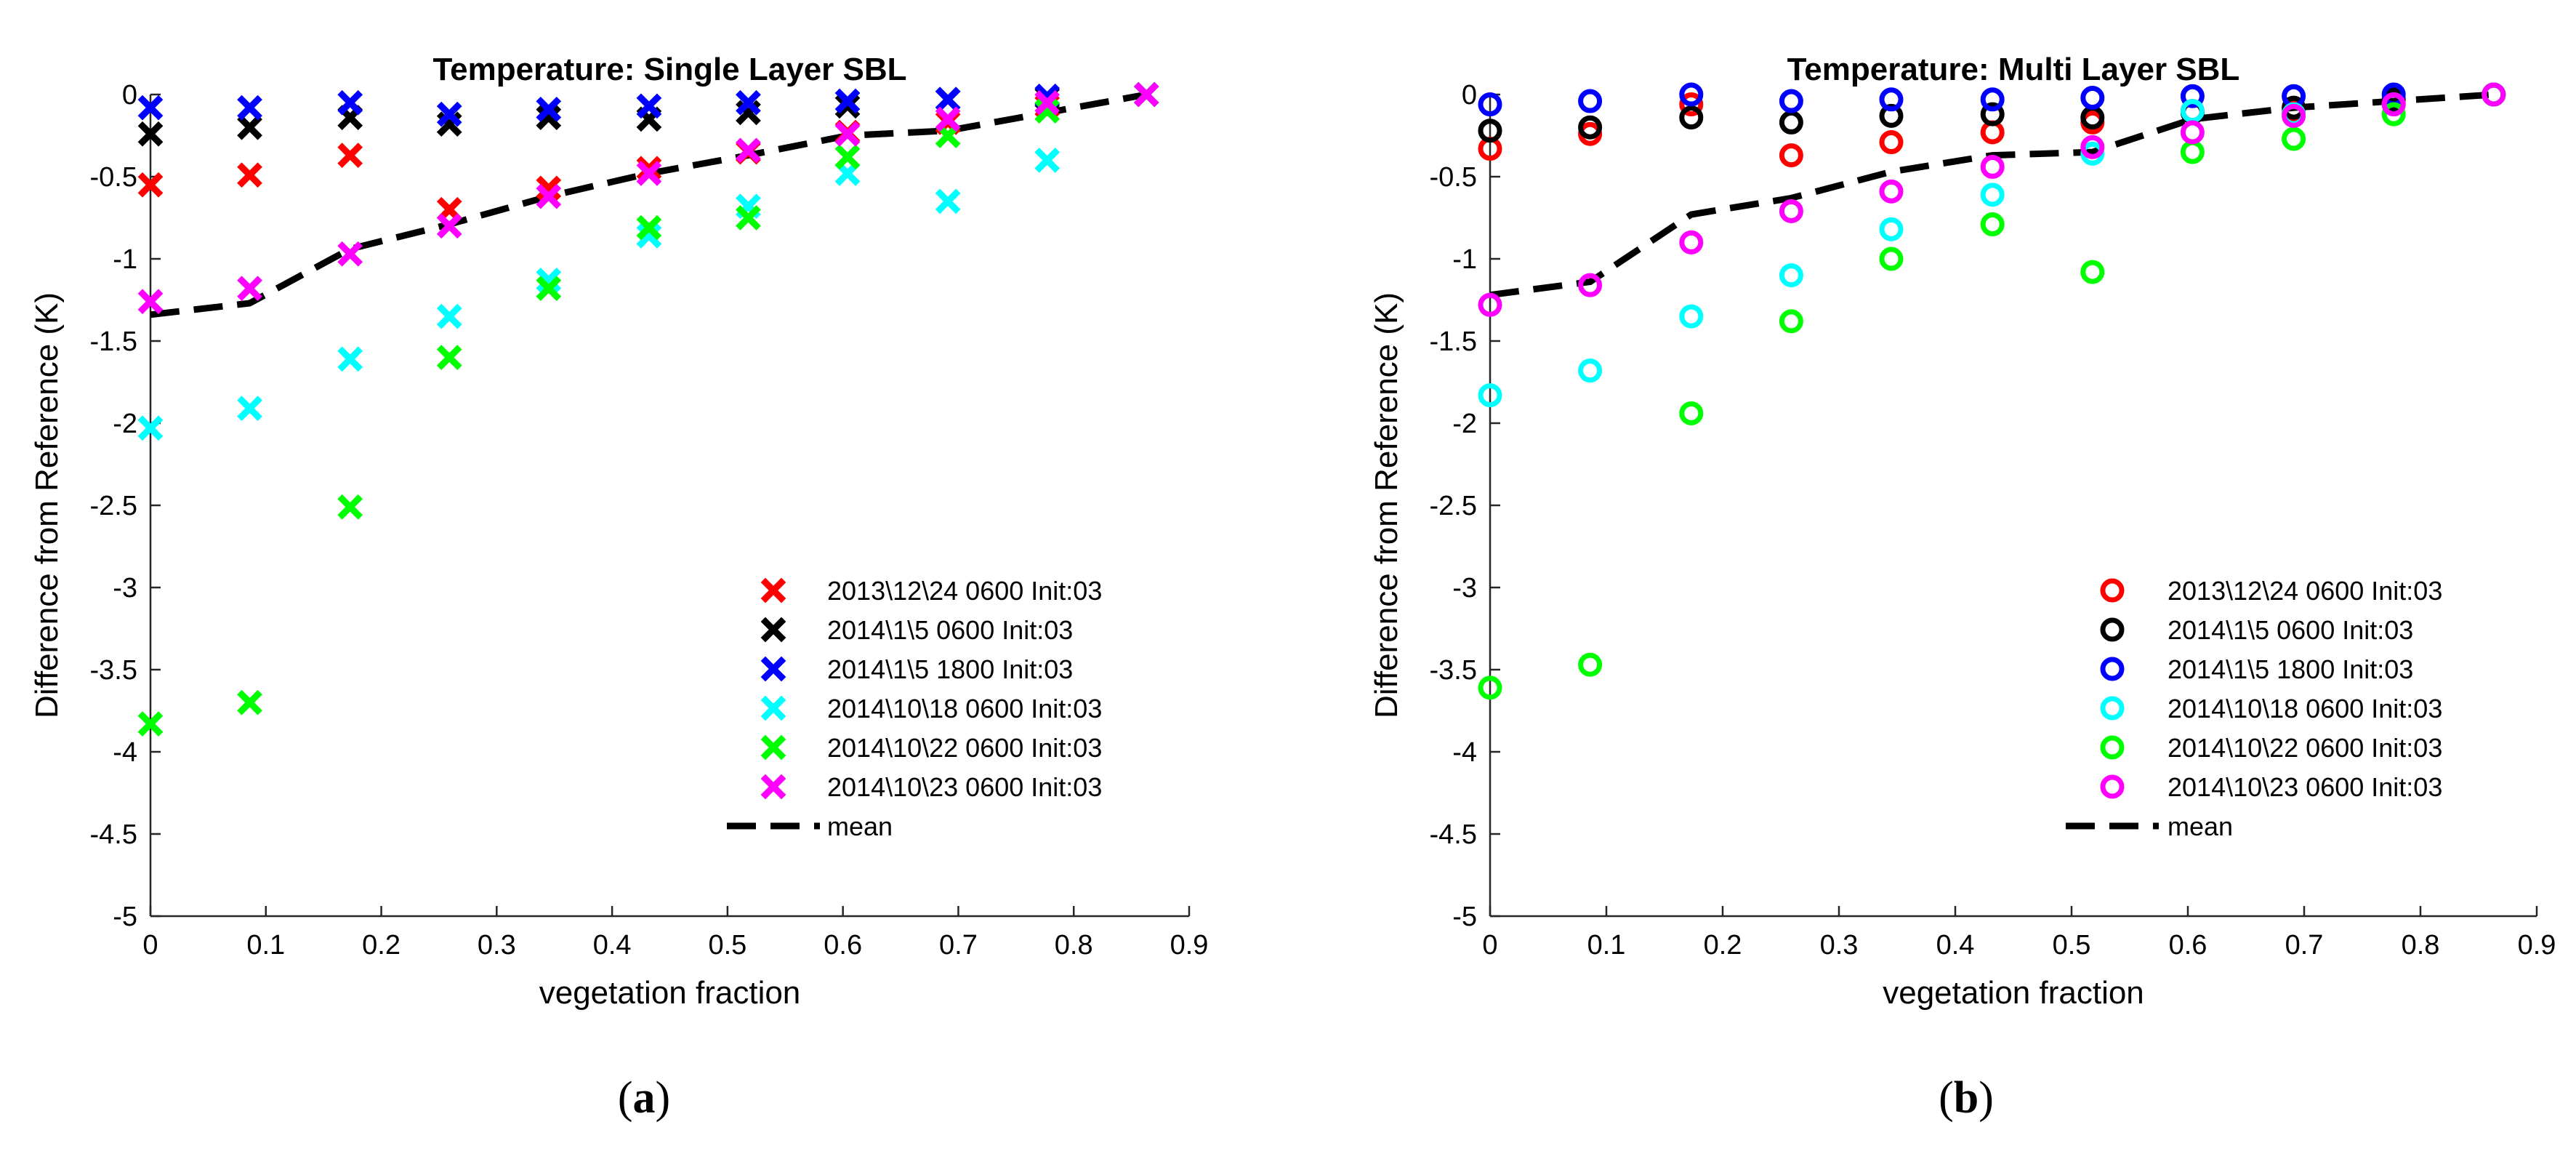 This screenshot has width=2576, height=1159. I want to click on y-tick-label: -2, so click(125, 424).